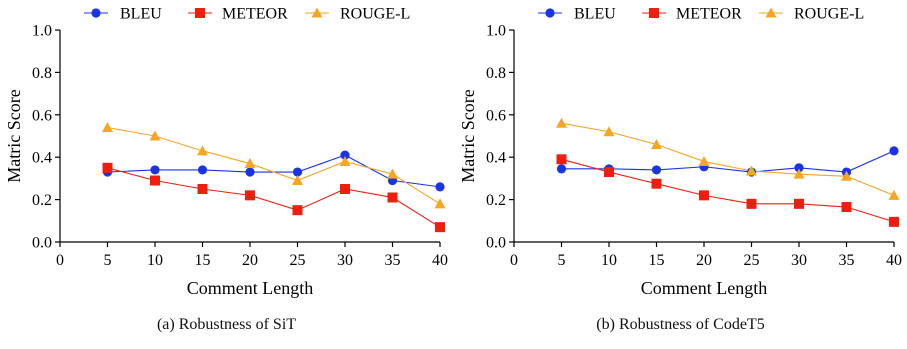 This screenshot has width=907, height=349. What do you see at coordinates (680, 324) in the screenshot?
I see `chart-caption-b: (b) Robustness of CodeT5` at bounding box center [680, 324].